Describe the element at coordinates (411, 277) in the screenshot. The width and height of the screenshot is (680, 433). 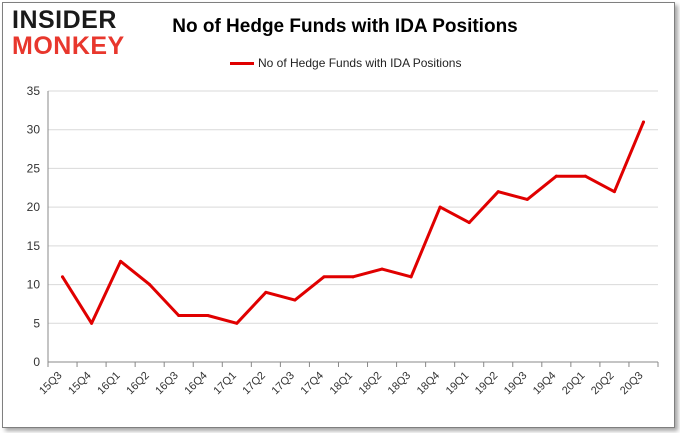
I see `data-point-18Q3` at that location.